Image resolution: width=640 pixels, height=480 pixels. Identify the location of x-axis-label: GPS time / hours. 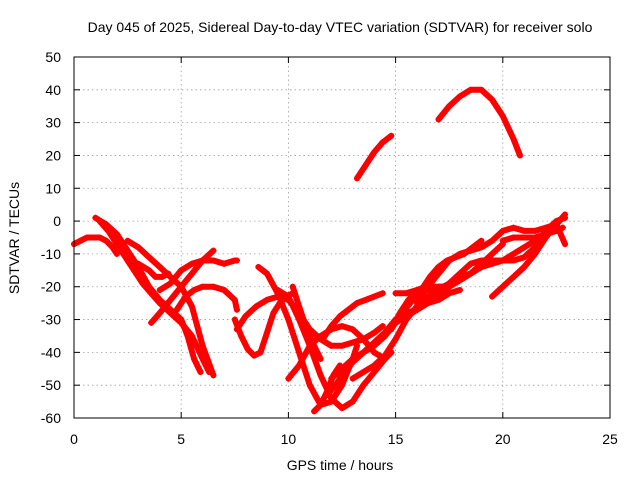
(340, 465).